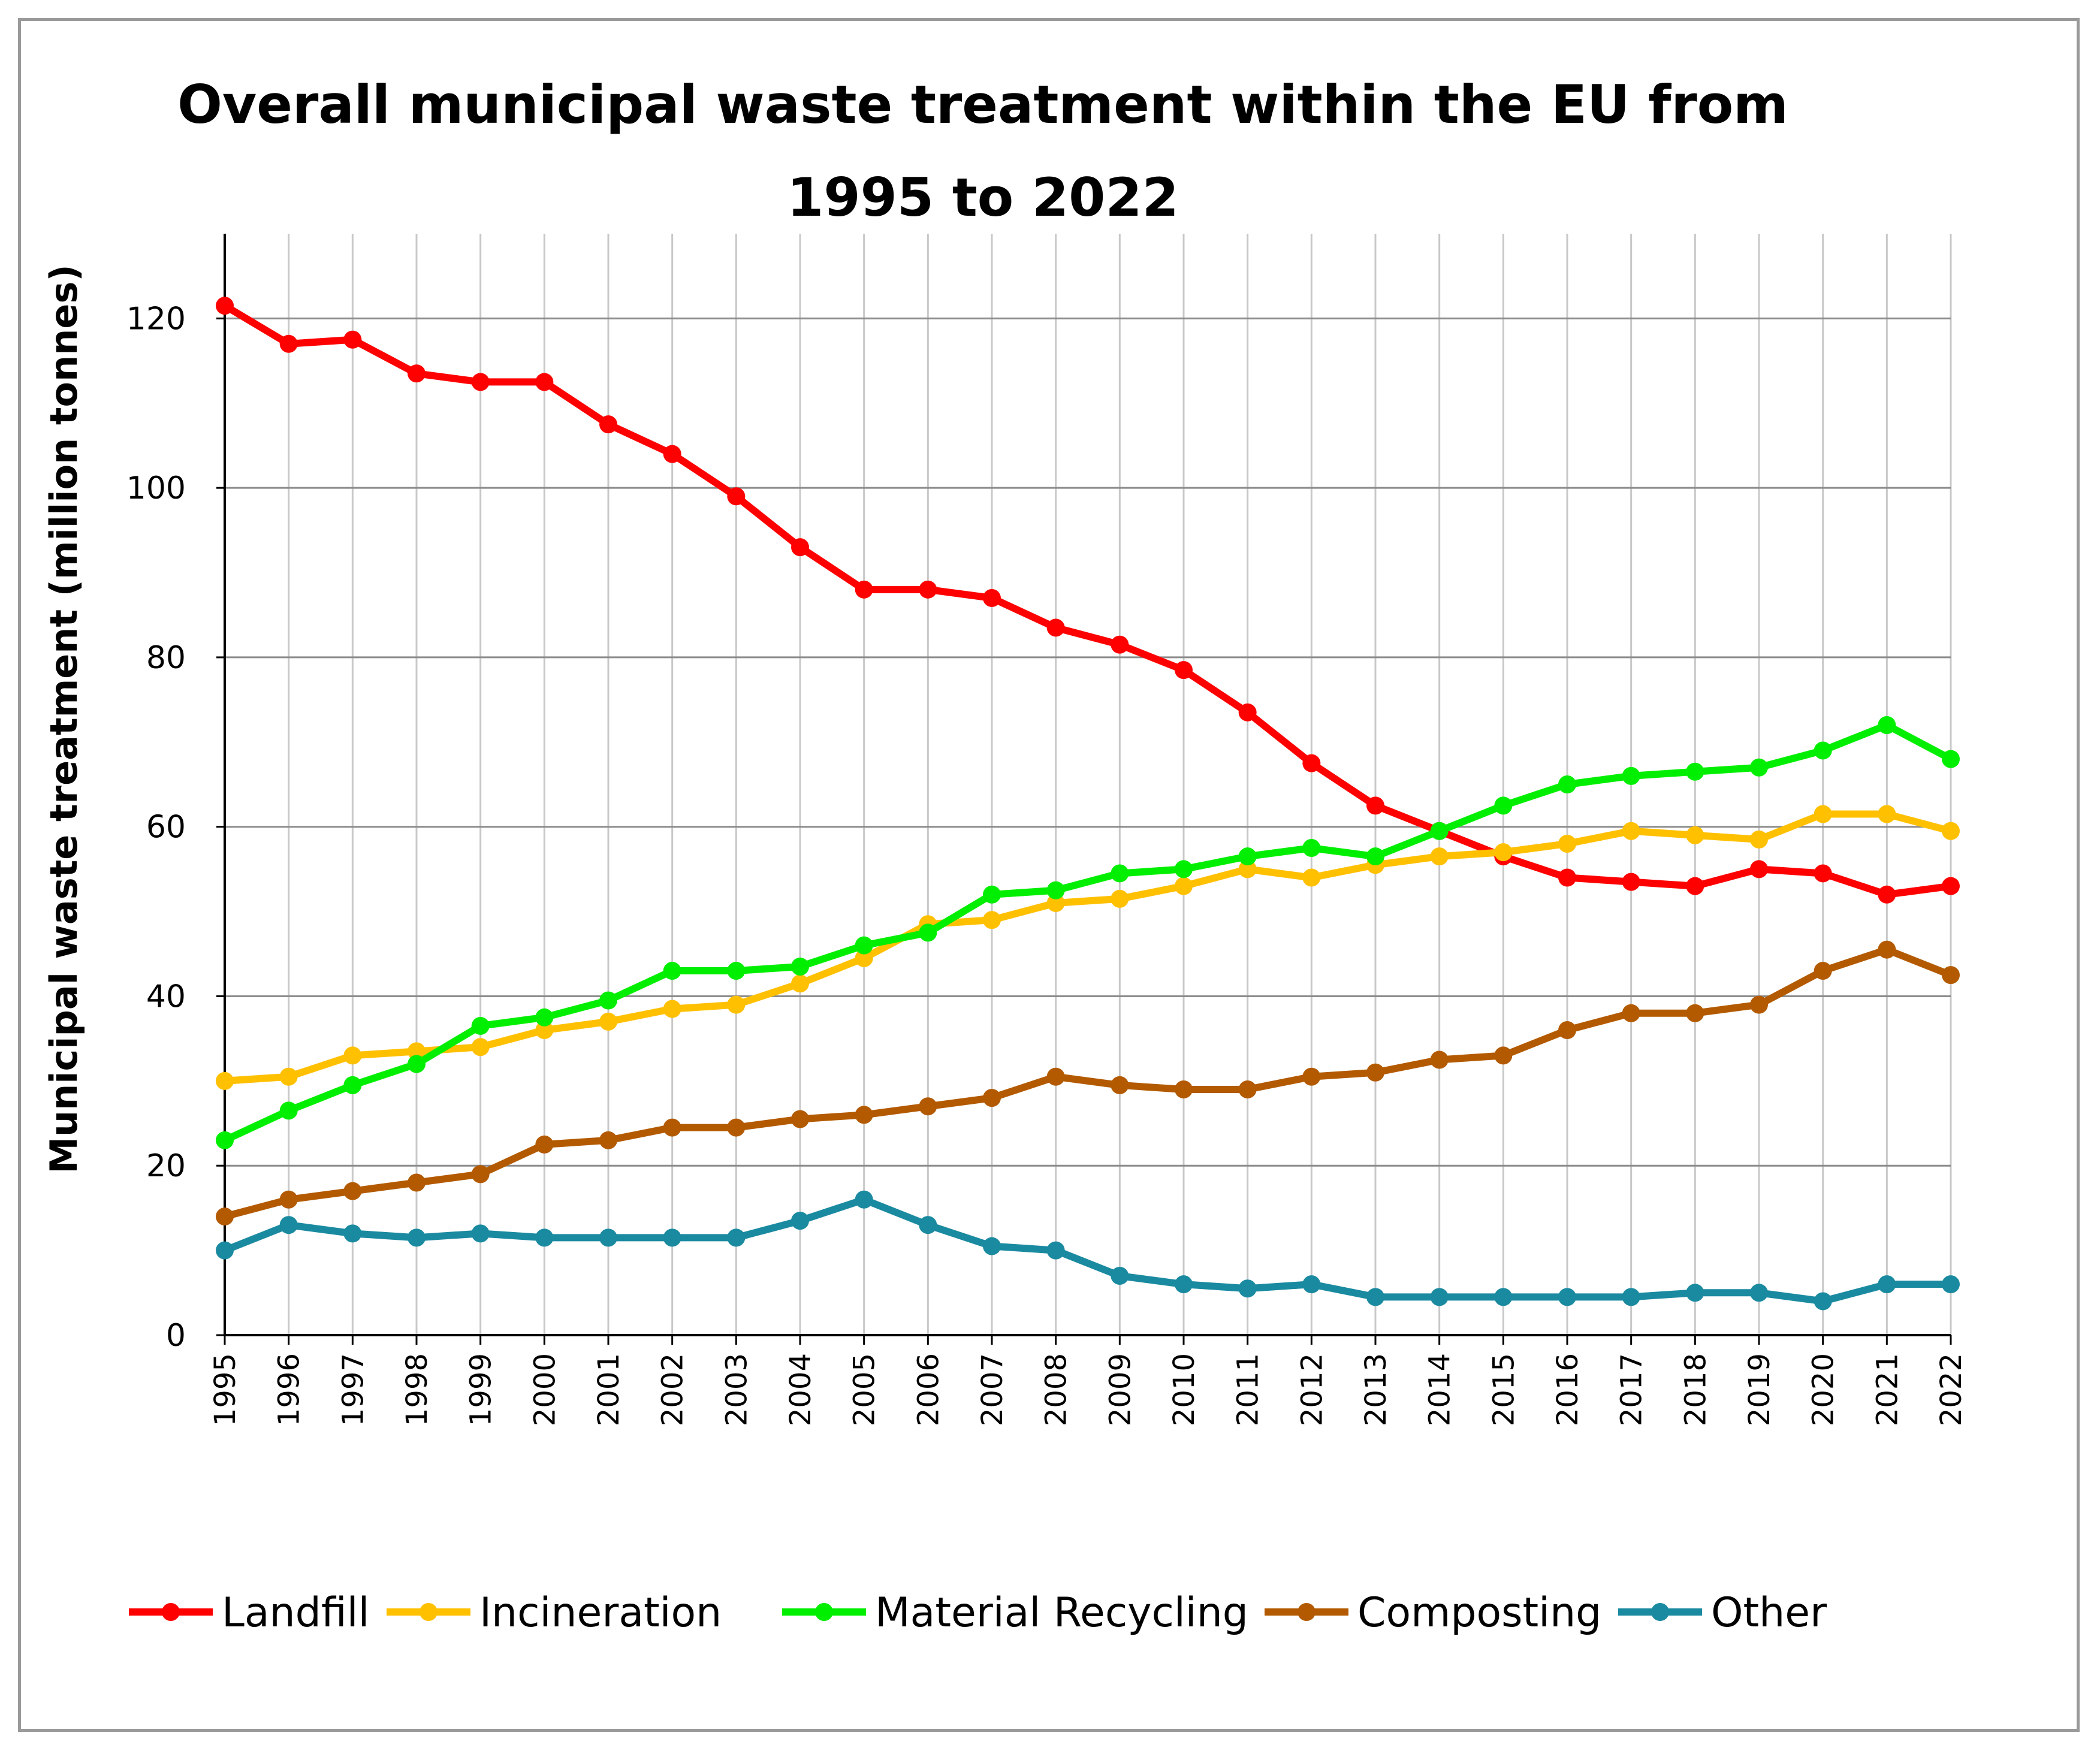 This screenshot has height=1760, width=2100. Describe the element at coordinates (481, 1389) in the screenshot. I see `x-tick-label: 1999` at that location.